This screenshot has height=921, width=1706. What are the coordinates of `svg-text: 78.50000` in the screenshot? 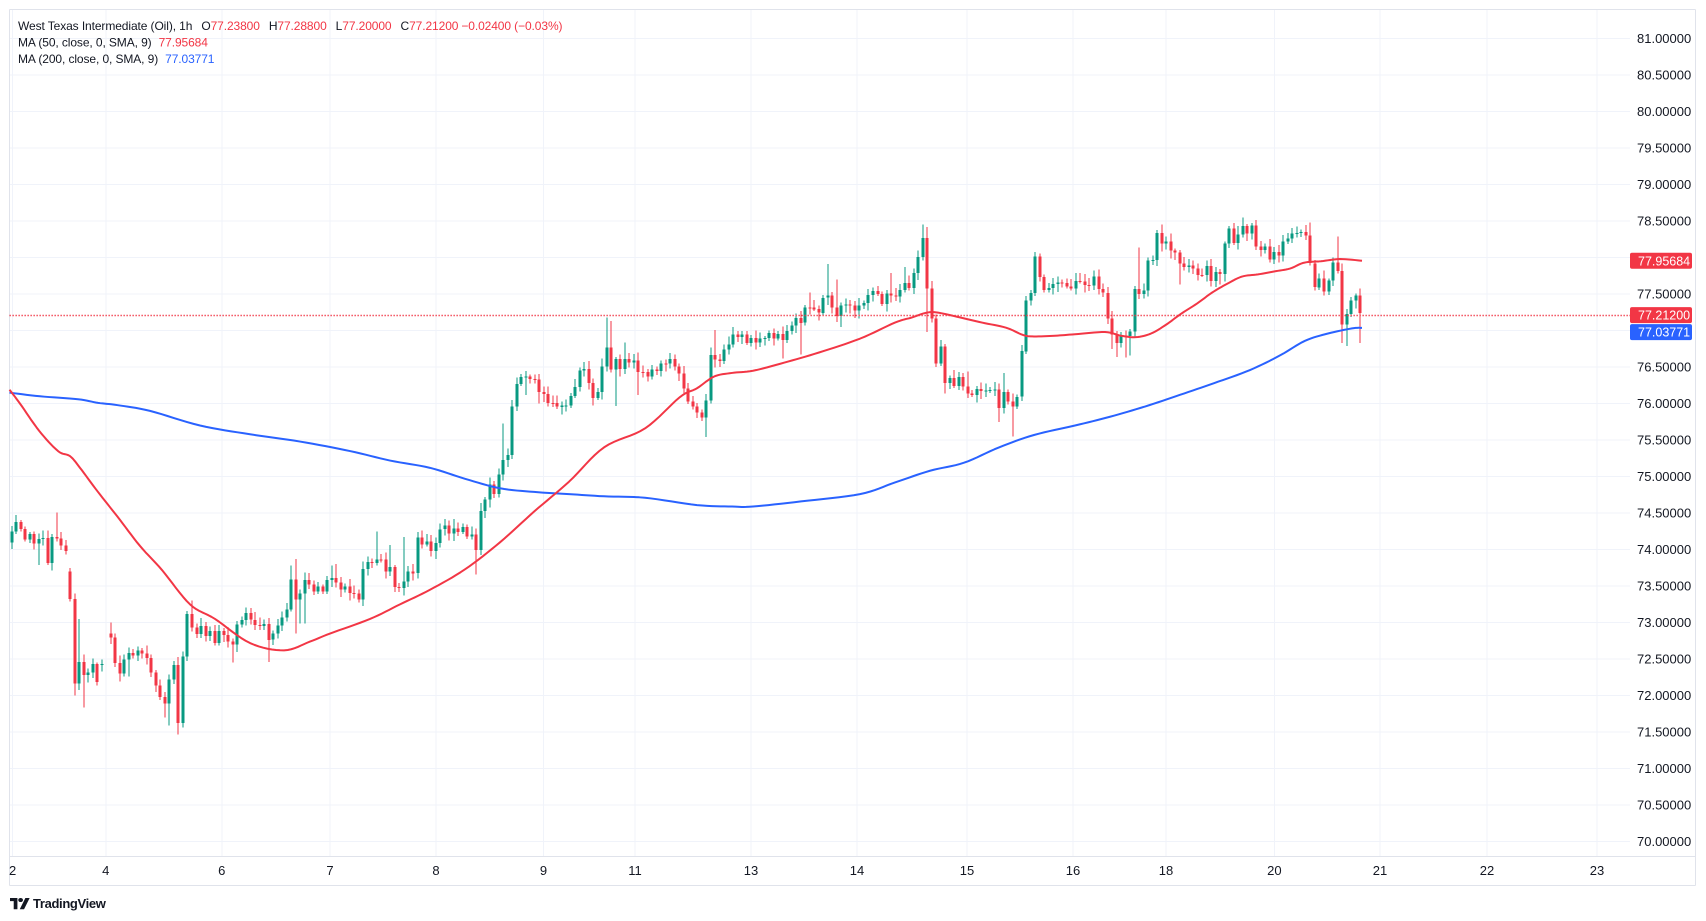 It's located at (1664, 221).